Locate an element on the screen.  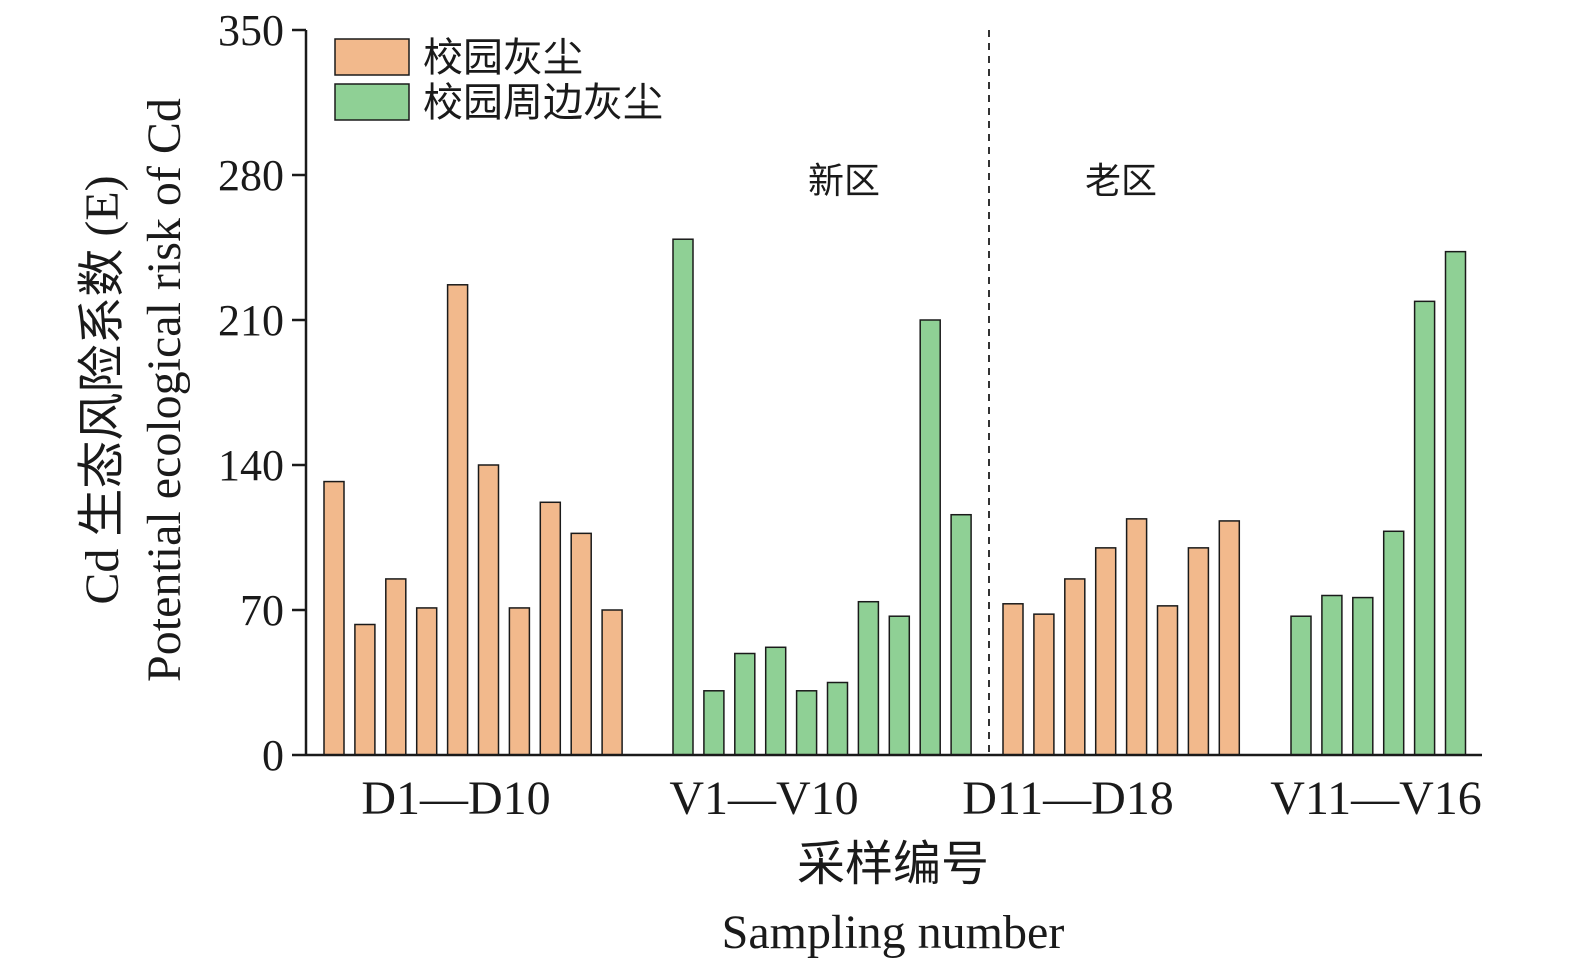
y-tick-label: 350 is located at coordinates (251, 30).